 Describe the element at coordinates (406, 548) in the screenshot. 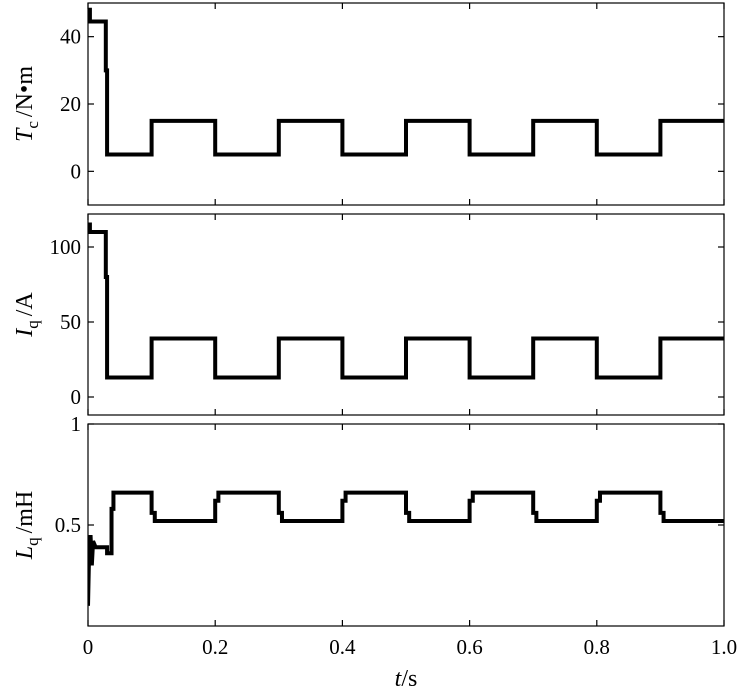

I see `series-line` at that location.